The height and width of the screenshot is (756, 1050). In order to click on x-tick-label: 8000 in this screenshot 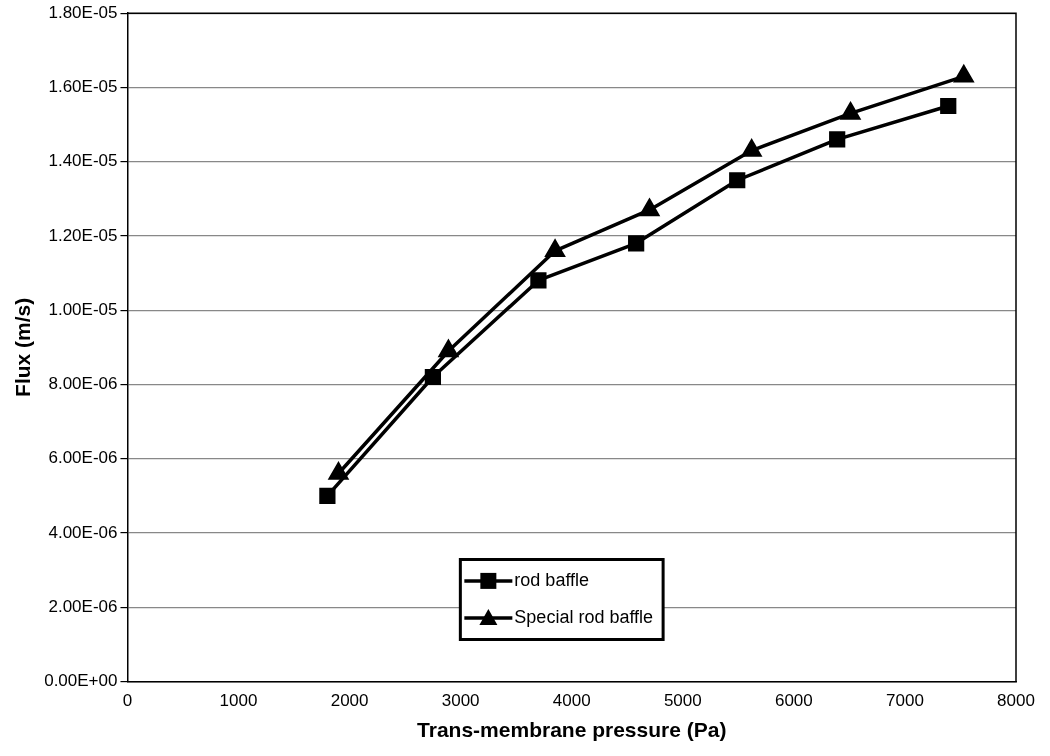, I will do `click(1016, 701)`.